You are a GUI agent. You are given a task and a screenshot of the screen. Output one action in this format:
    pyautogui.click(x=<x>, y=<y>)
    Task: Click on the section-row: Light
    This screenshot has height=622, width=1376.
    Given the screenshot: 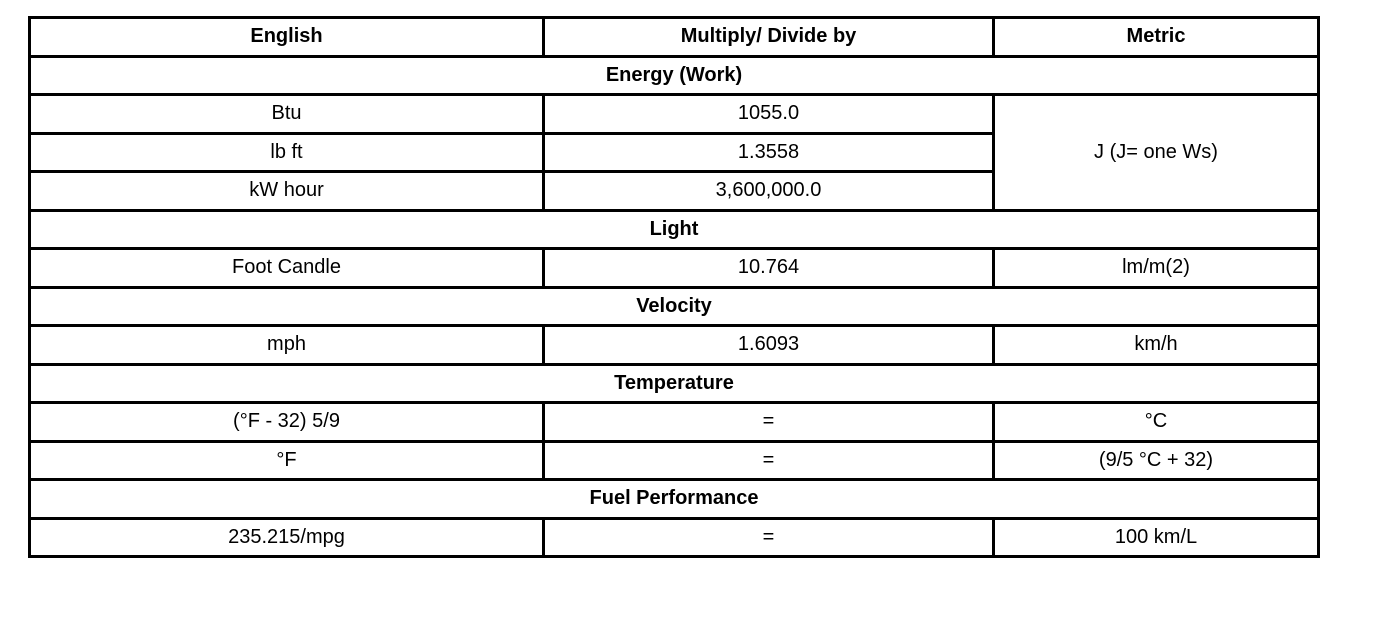 What is the action you would take?
    pyautogui.click(x=674, y=229)
    